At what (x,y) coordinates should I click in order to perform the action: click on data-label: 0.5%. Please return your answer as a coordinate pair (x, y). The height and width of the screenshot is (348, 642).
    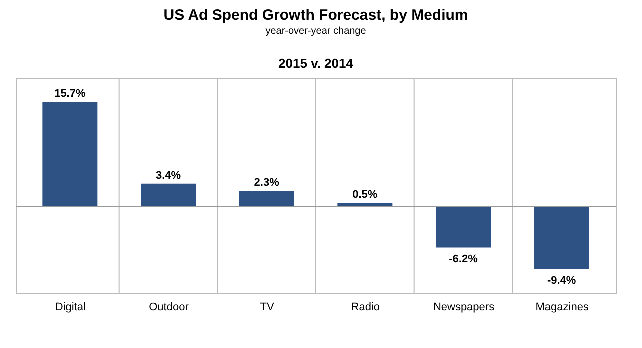
    Looking at the image, I should click on (365, 195).